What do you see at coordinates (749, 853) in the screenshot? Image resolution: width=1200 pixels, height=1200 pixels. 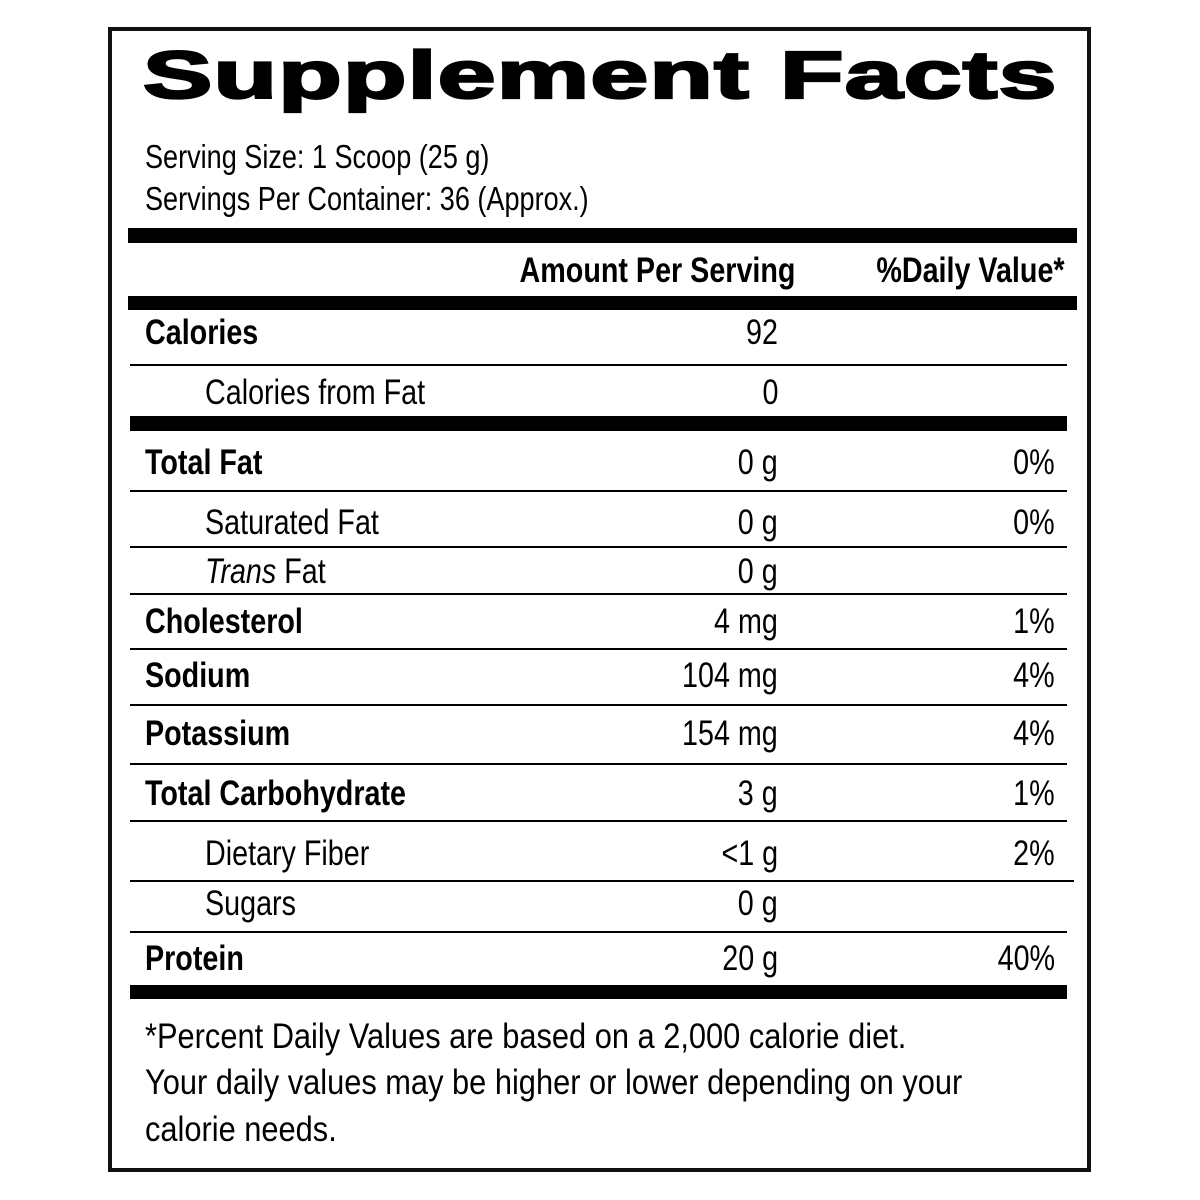 I see `row-amount: <1 g` at bounding box center [749, 853].